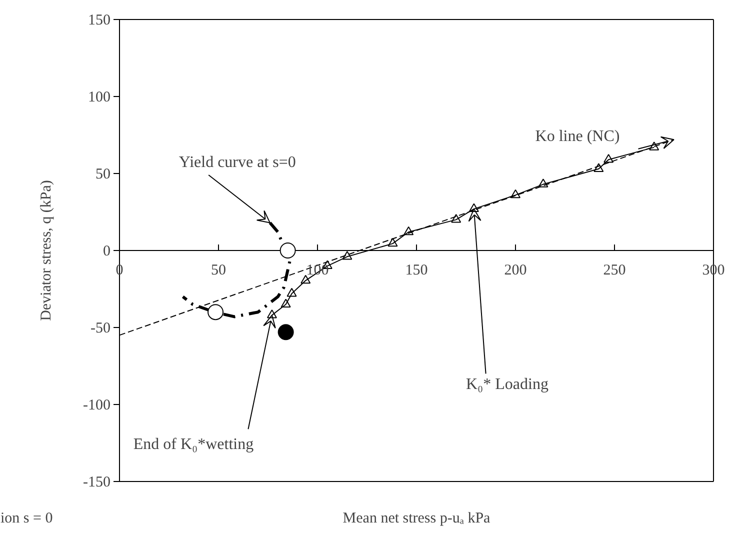  I want to click on text: ion s = 0, so click(26, 518).